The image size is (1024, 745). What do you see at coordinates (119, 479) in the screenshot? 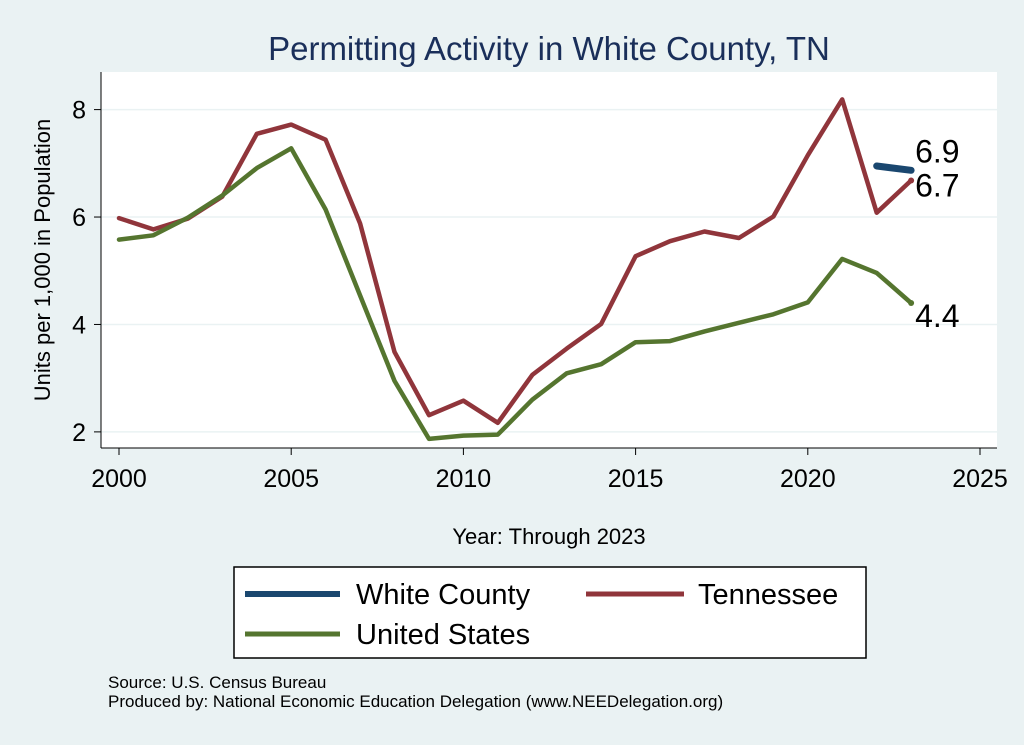
I see `x-tick-label-2000: 2000` at bounding box center [119, 479].